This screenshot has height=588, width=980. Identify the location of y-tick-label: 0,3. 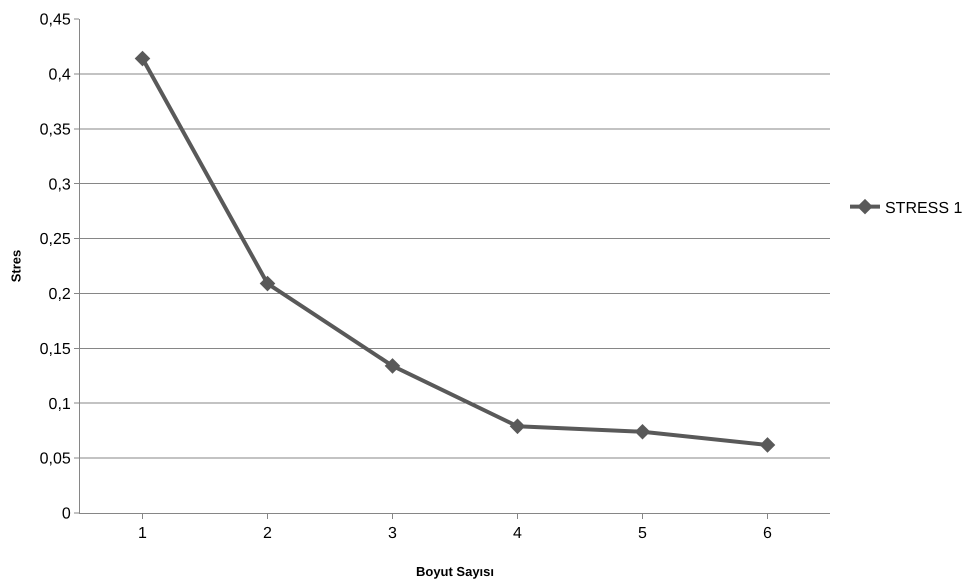
(59, 185).